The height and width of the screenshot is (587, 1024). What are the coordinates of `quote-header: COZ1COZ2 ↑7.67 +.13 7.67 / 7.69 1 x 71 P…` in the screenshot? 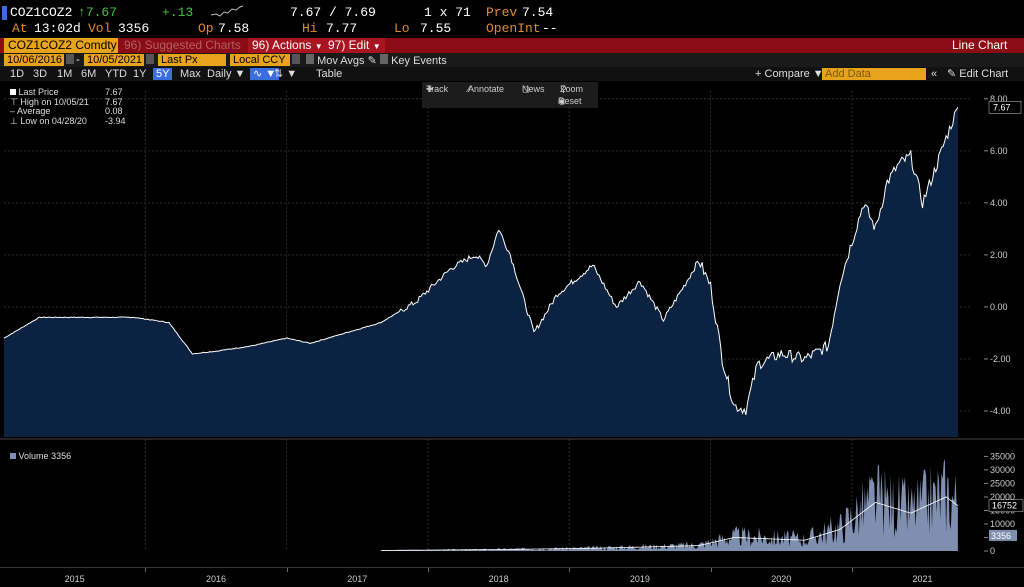 It's located at (512, 19).